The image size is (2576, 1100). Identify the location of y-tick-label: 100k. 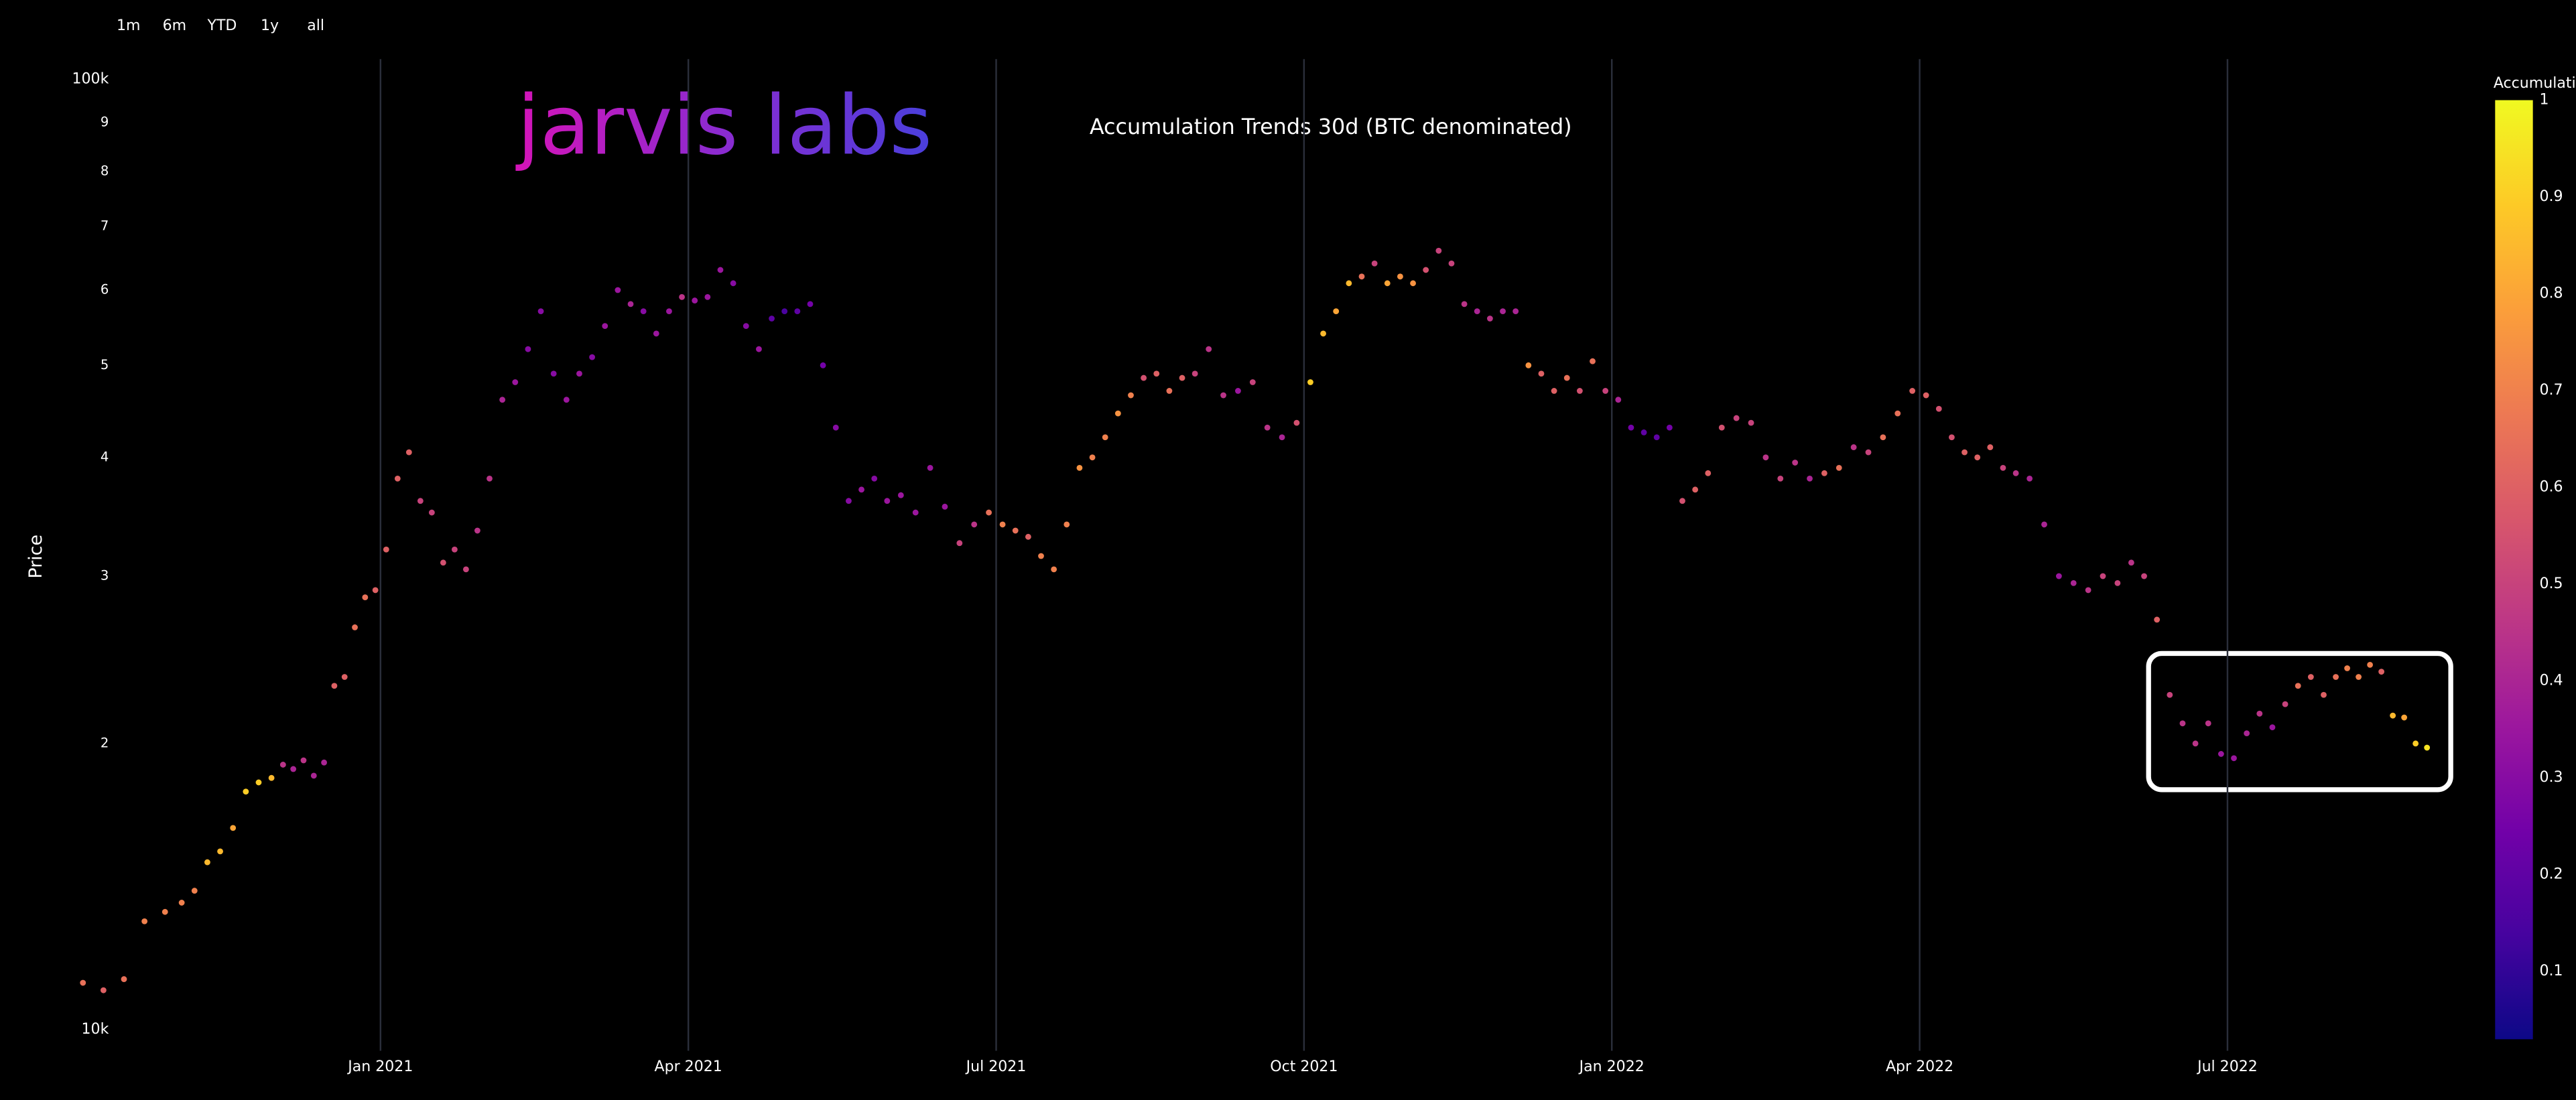
(90, 78).